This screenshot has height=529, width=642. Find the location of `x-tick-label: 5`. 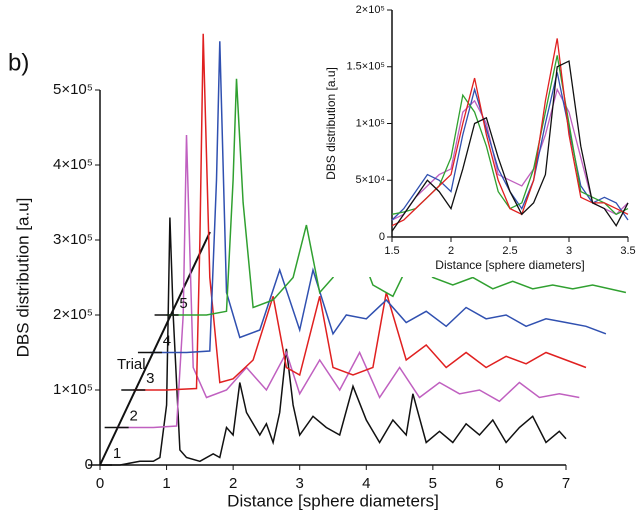

x-tick-label: 5 is located at coordinates (433, 483).